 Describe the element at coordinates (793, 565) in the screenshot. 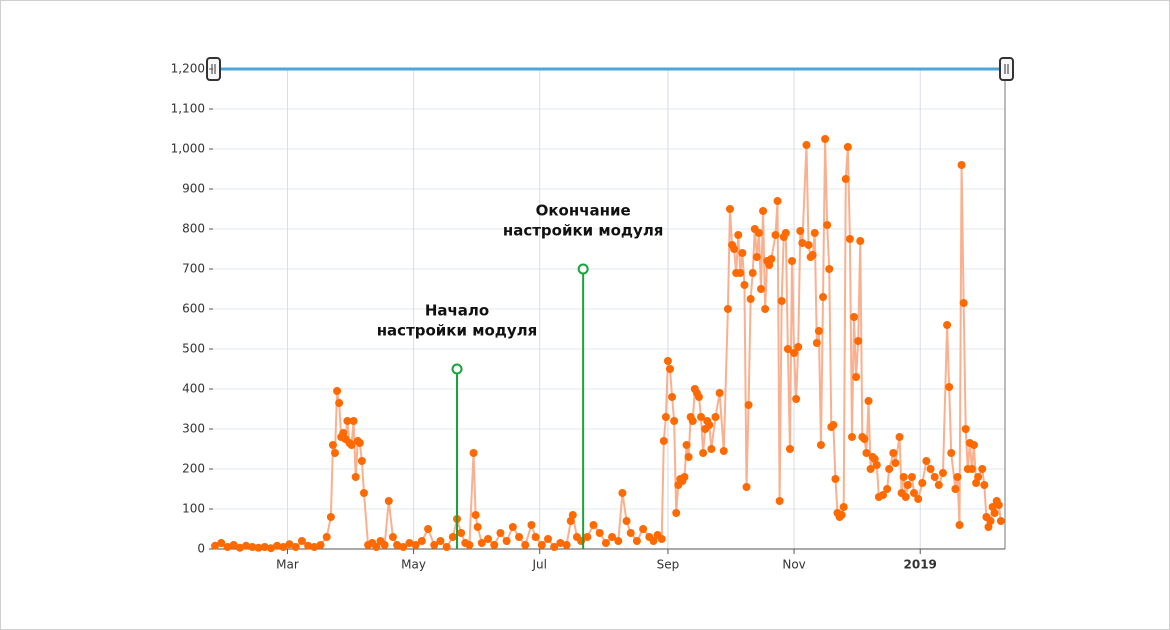

I see `x-tick-label: Nov` at that location.